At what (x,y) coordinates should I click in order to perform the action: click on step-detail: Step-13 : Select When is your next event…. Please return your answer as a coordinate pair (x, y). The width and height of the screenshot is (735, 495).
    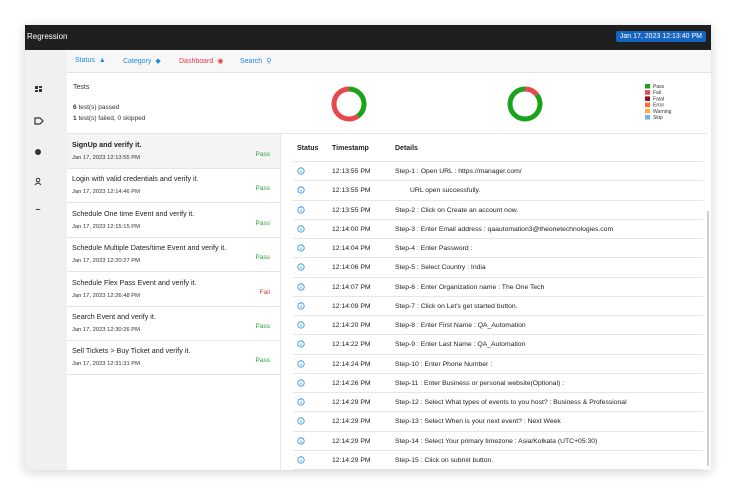
    Looking at the image, I should click on (478, 422).